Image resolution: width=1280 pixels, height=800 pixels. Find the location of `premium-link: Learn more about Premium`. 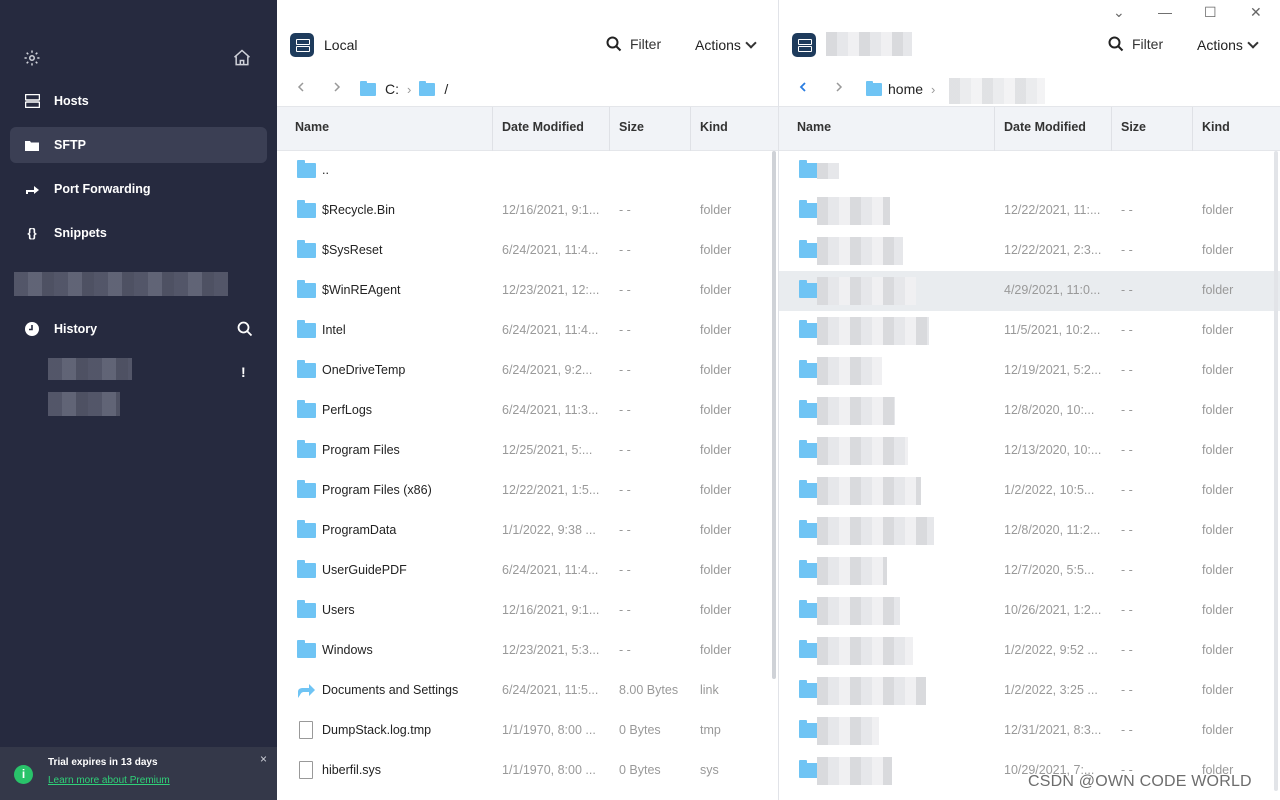

premium-link: Learn more about Premium is located at coordinates (109, 780).